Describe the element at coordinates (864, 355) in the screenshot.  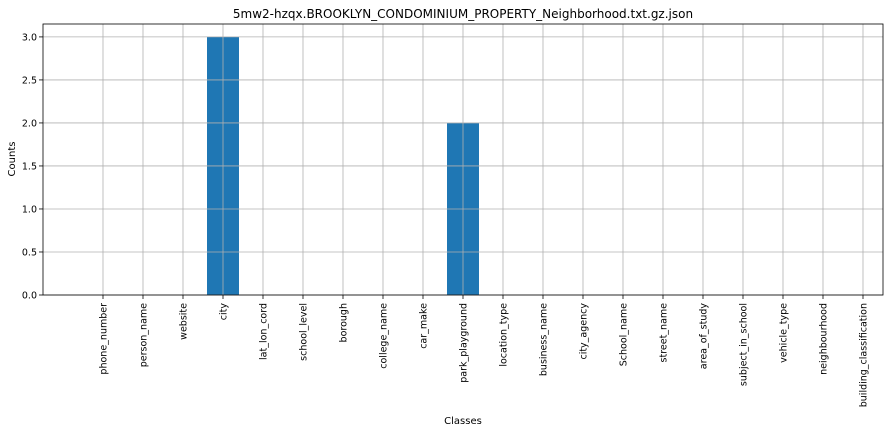
I see `x-tick-label: building_classification` at that location.